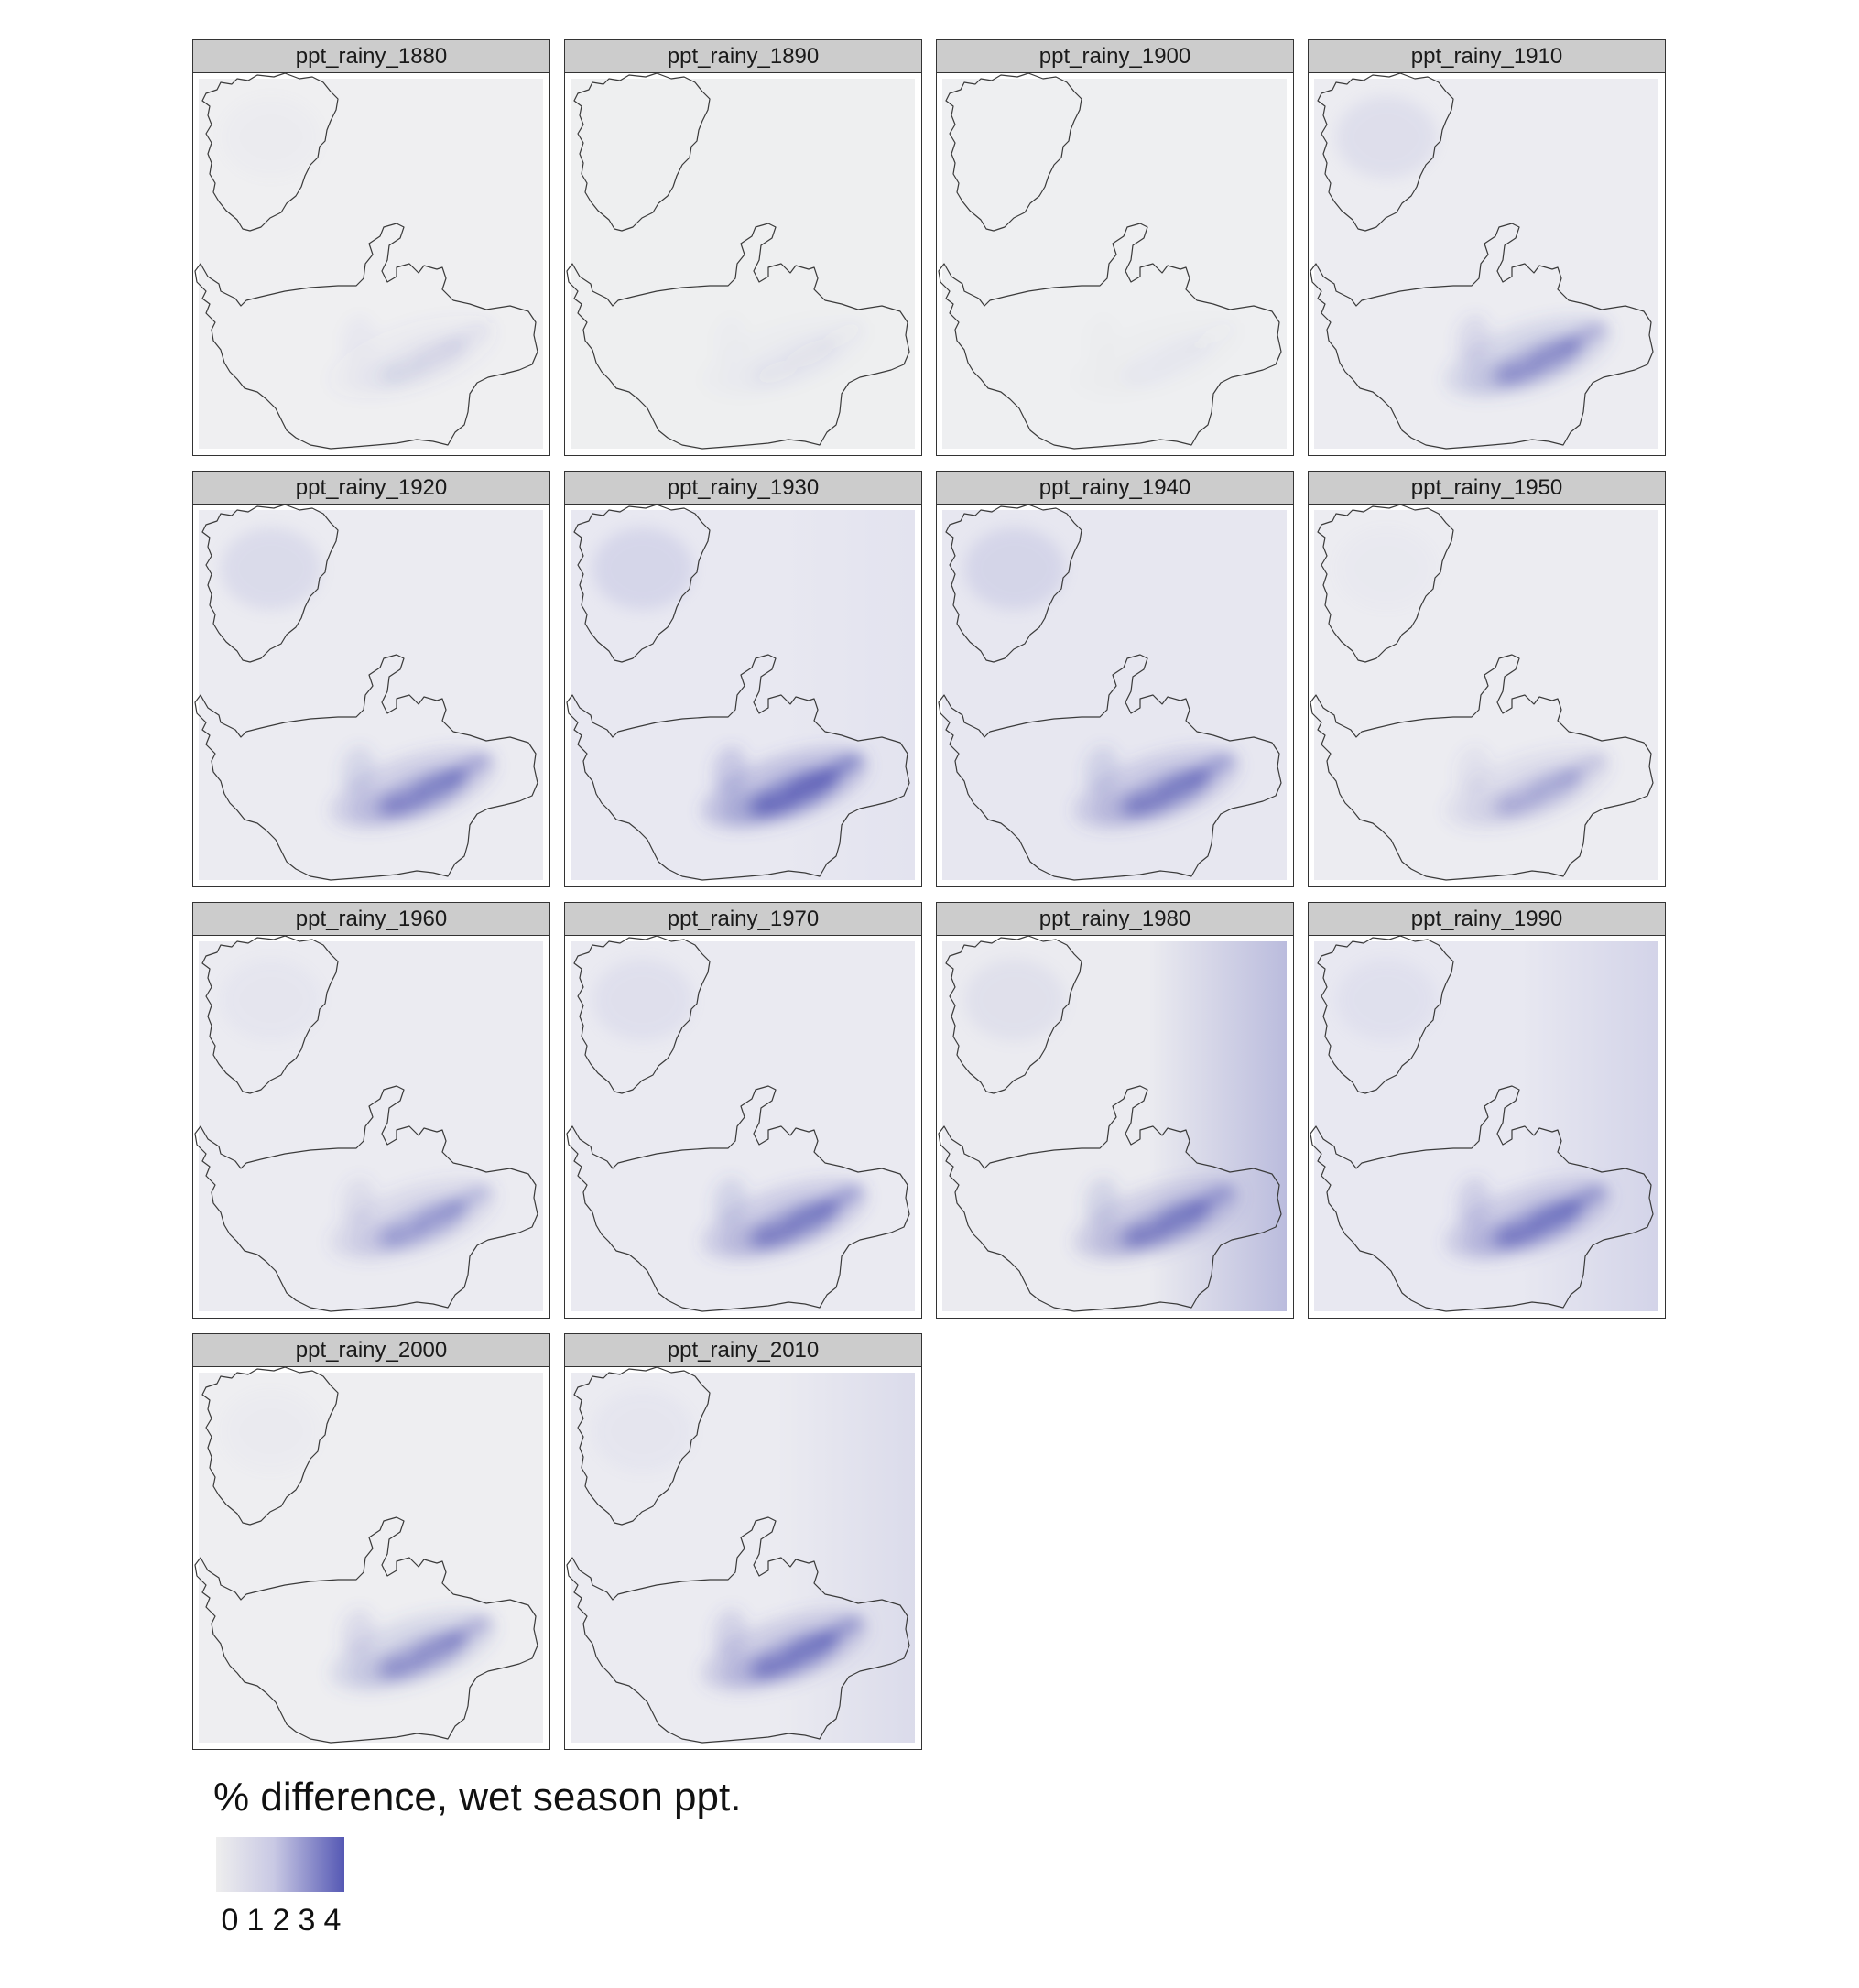 The image size is (1859, 1988). I want to click on map-panel: ppt_rainy_1970, so click(743, 1110).